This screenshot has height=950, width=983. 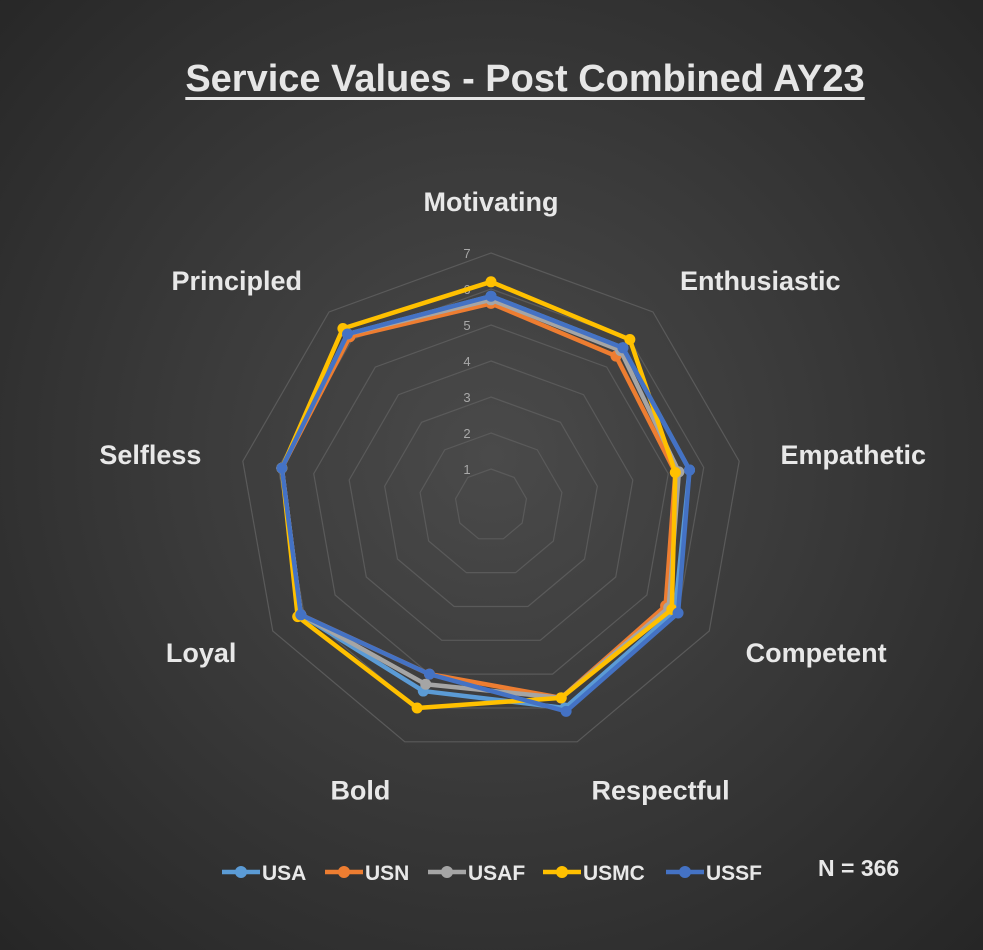 I want to click on chart-title: Service Values - Post Combined AY23, so click(x=525, y=79).